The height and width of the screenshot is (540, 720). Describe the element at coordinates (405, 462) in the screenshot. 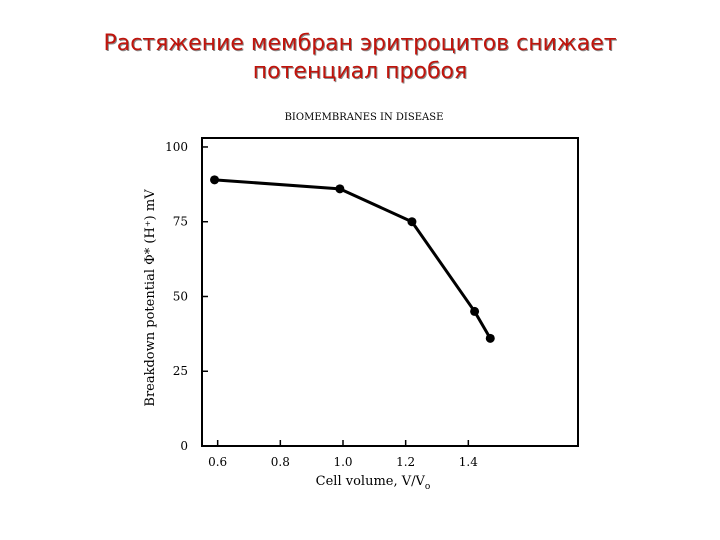

I see `x-tick-label: 1.2` at that location.